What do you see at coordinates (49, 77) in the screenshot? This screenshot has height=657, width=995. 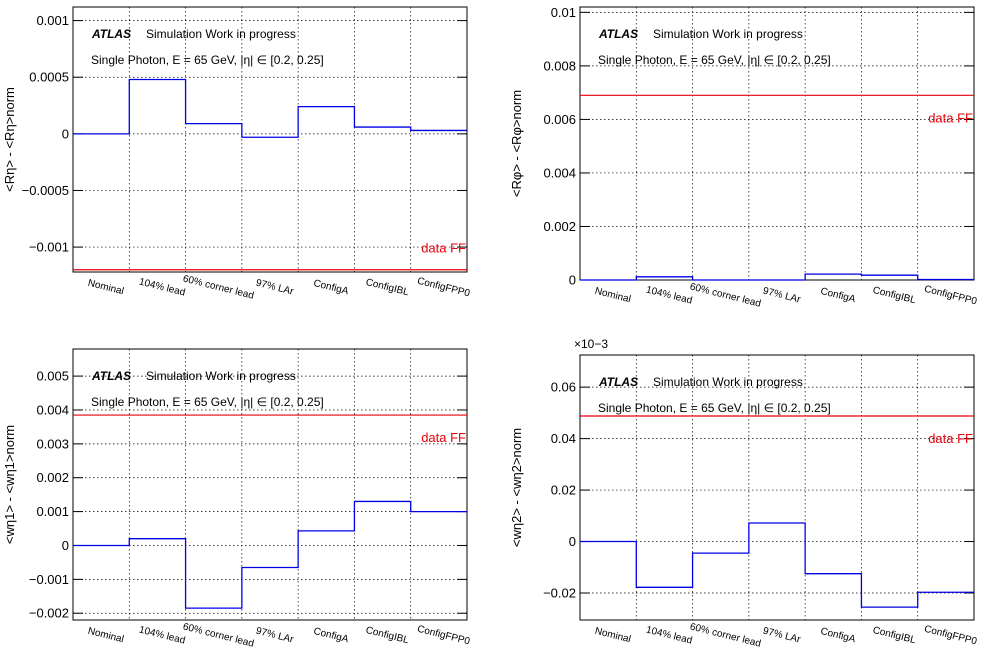 I see `y-tick-label: 0.0005` at bounding box center [49, 77].